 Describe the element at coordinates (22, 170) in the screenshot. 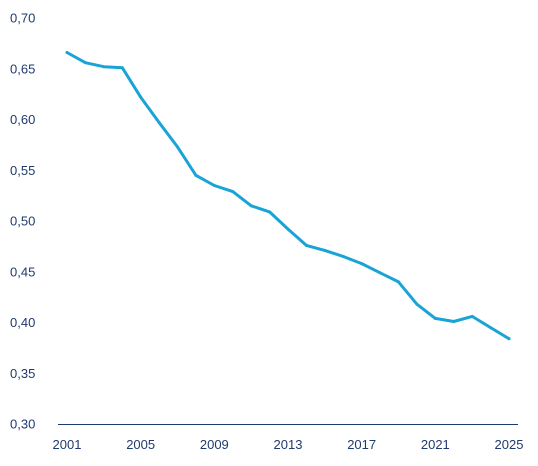

I see `y-tick-label: 0,55` at that location.